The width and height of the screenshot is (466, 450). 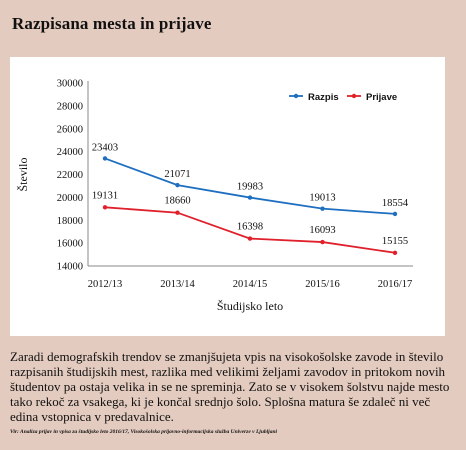 What do you see at coordinates (70, 198) in the screenshot?
I see `y-tick-label: 20000` at bounding box center [70, 198].